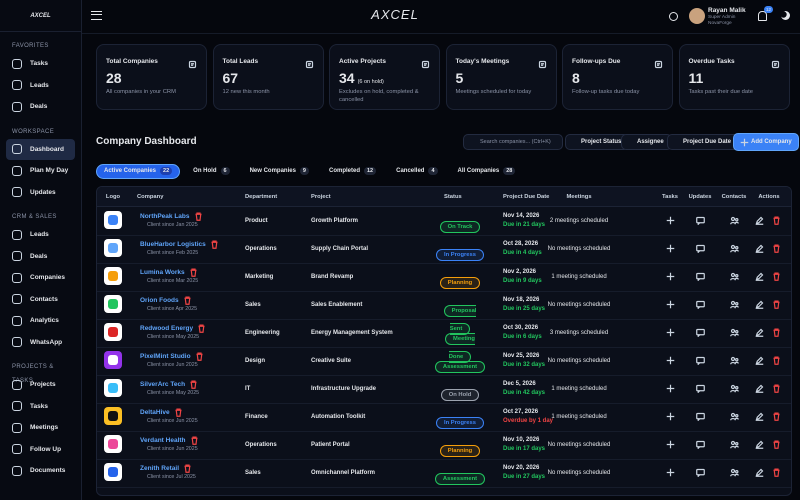  I want to click on nav-item: Updates, so click(40, 193).